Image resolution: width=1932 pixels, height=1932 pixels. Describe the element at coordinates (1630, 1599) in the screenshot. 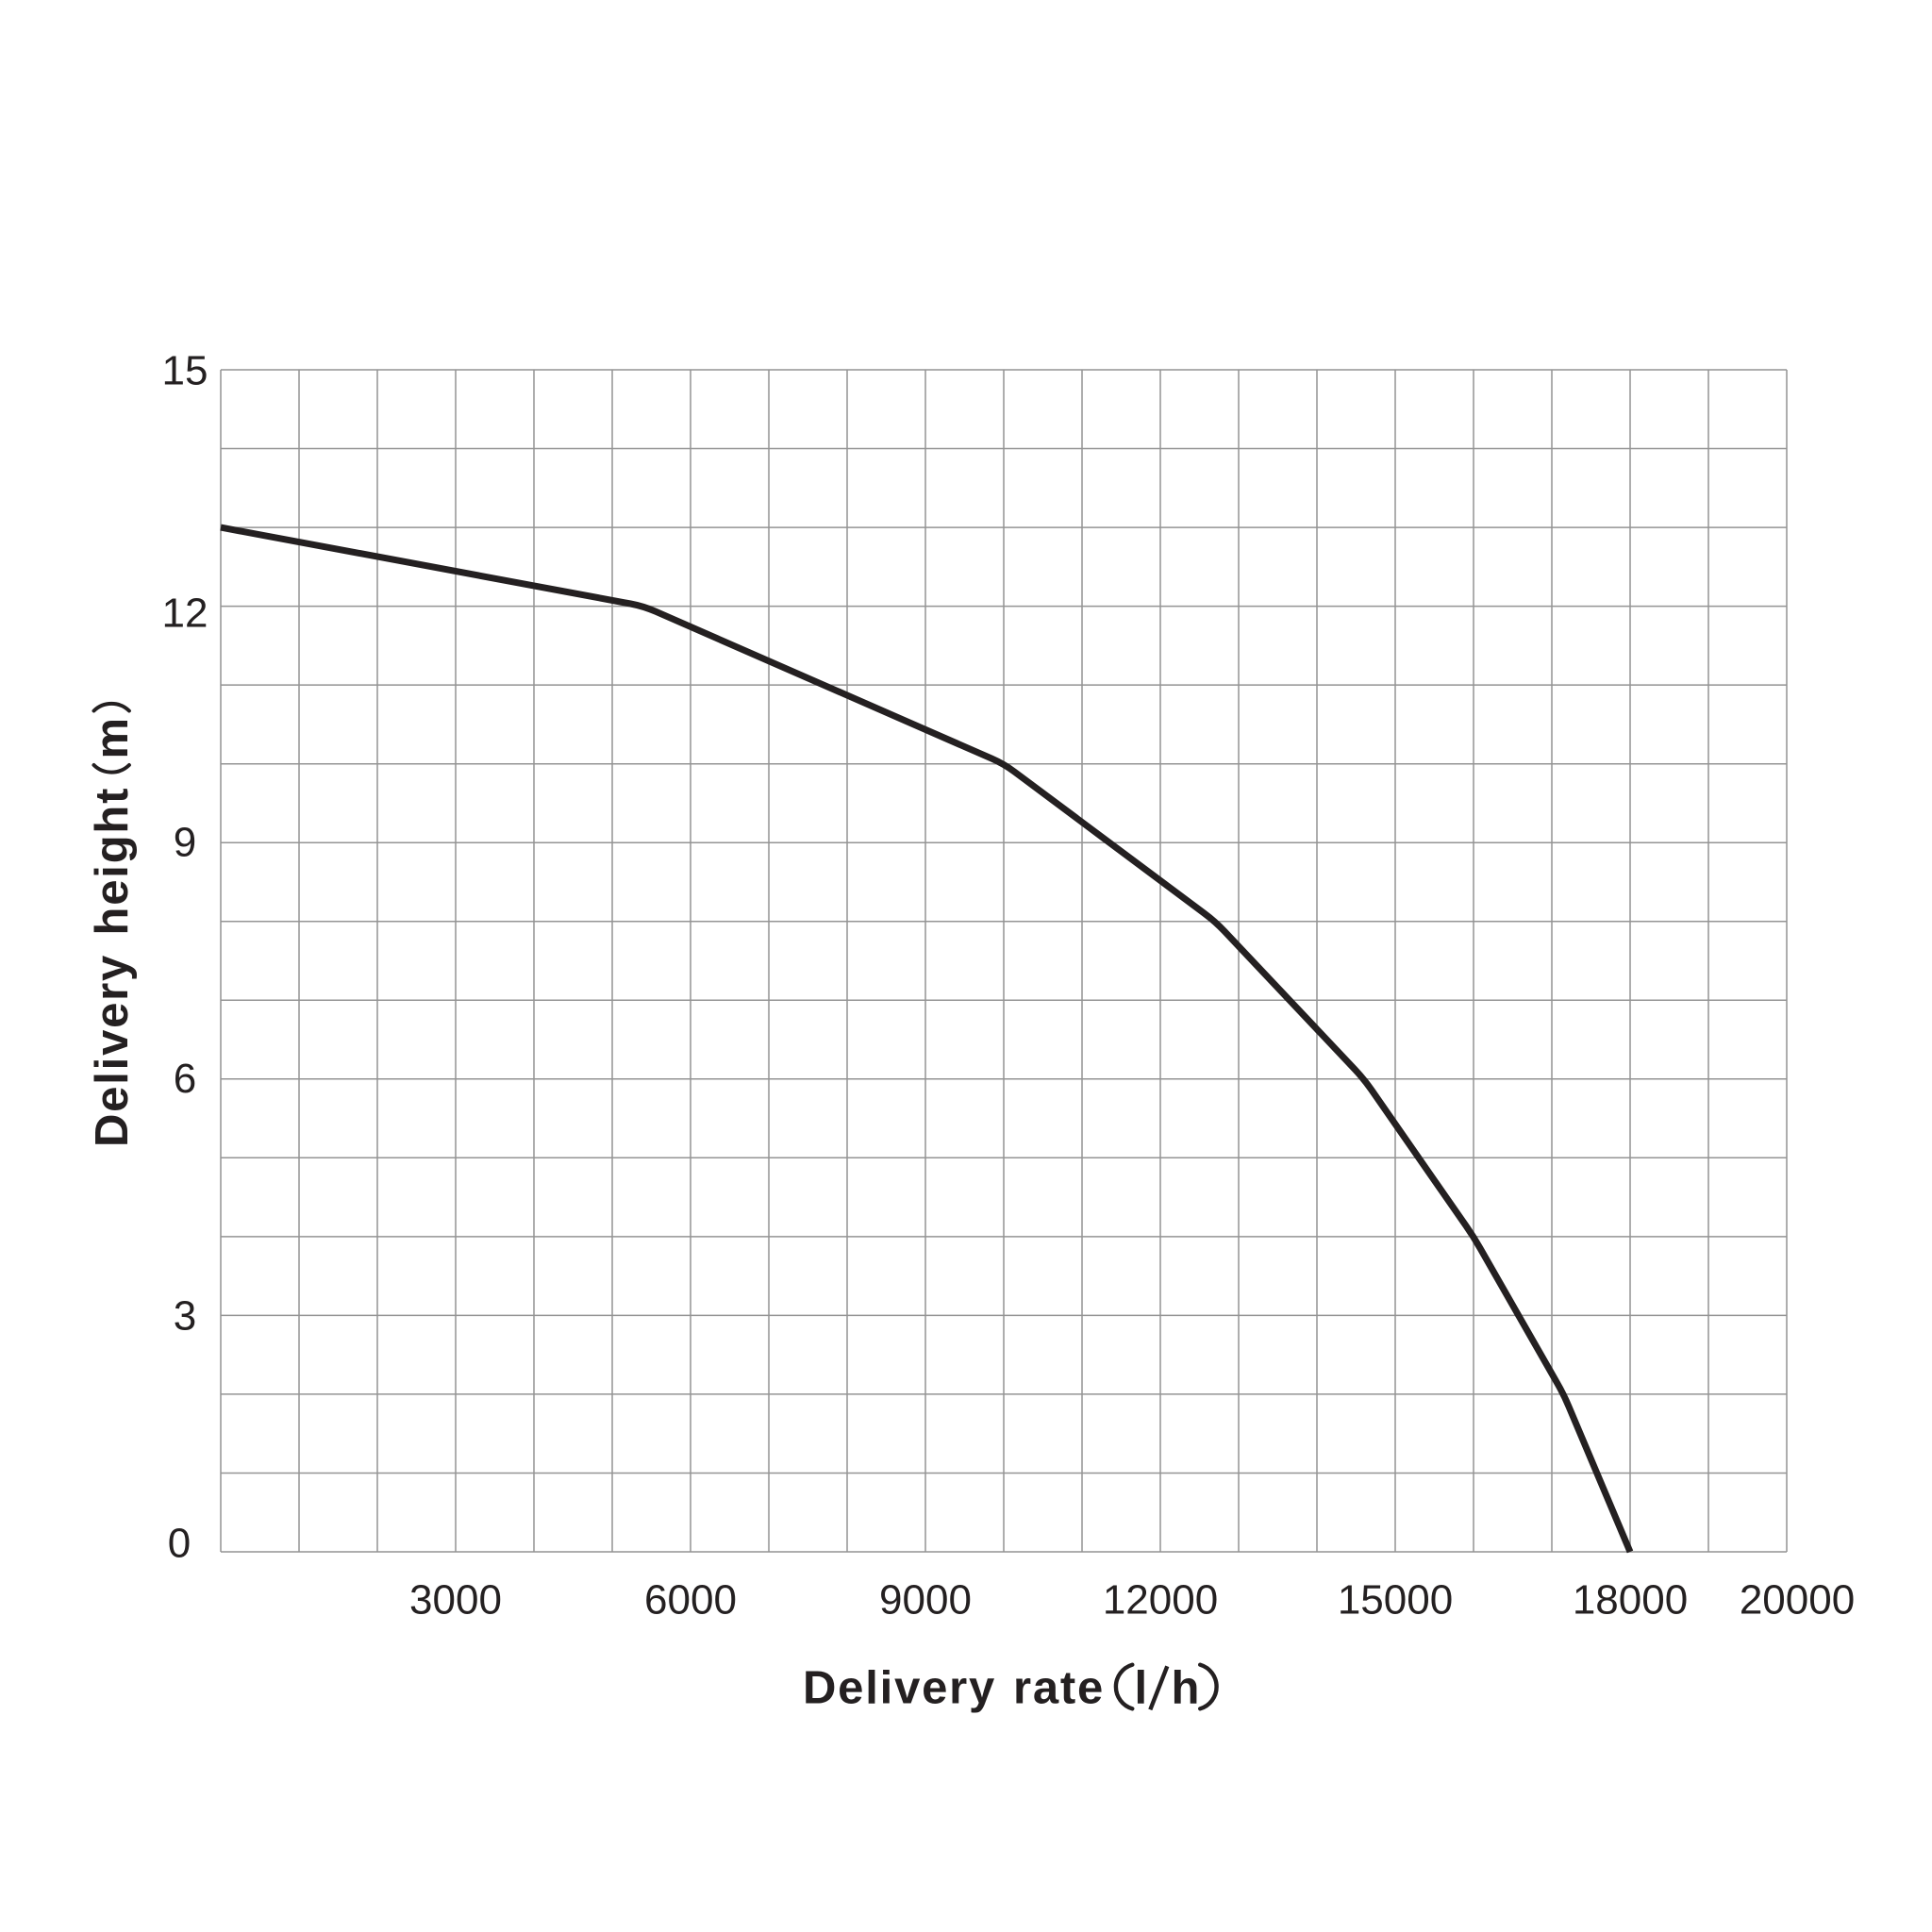

I see `svg-text: 18000` at that location.